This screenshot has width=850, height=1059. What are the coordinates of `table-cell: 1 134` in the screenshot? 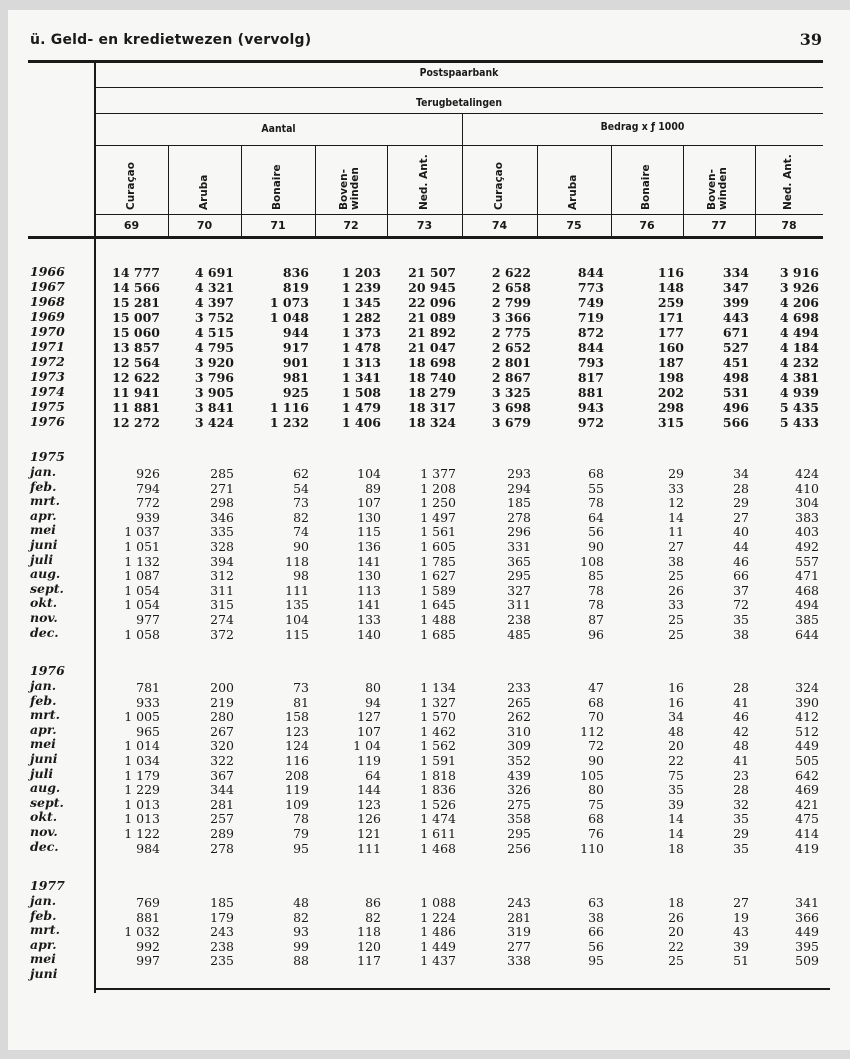 It's located at (438, 687).